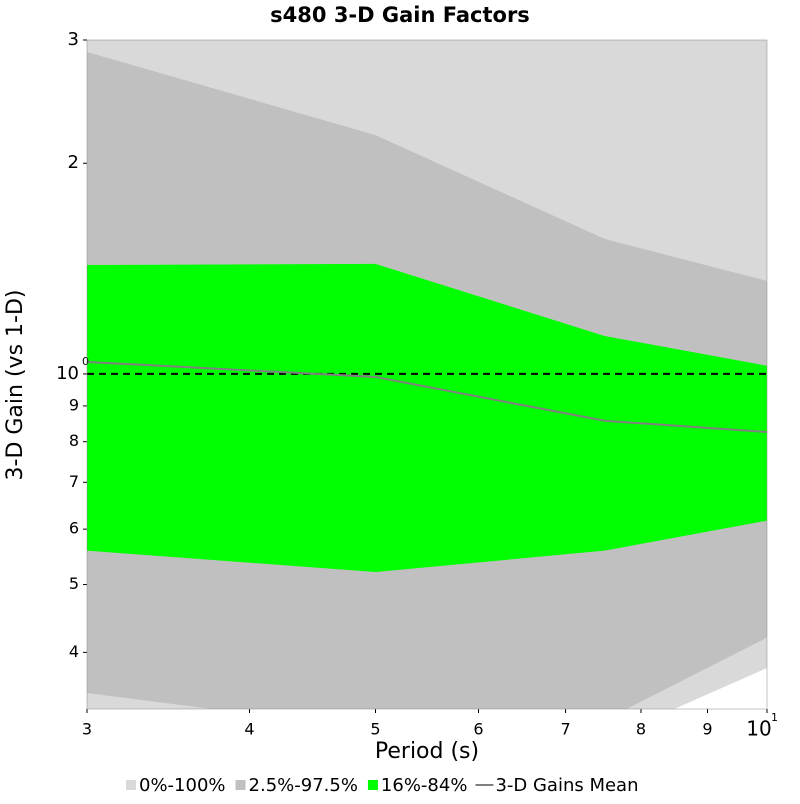  What do you see at coordinates (182, 785) in the screenshot?
I see `legend-label: 0%-100%` at bounding box center [182, 785].